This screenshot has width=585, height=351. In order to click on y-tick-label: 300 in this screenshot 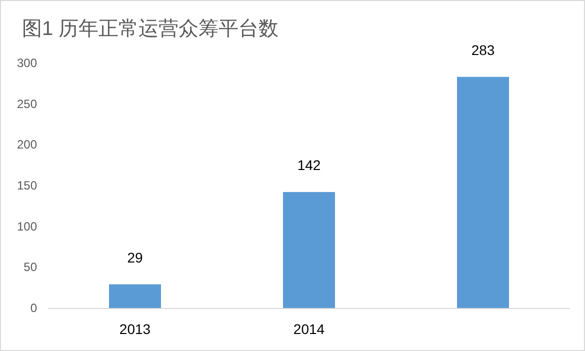, I will do `click(27, 63)`.